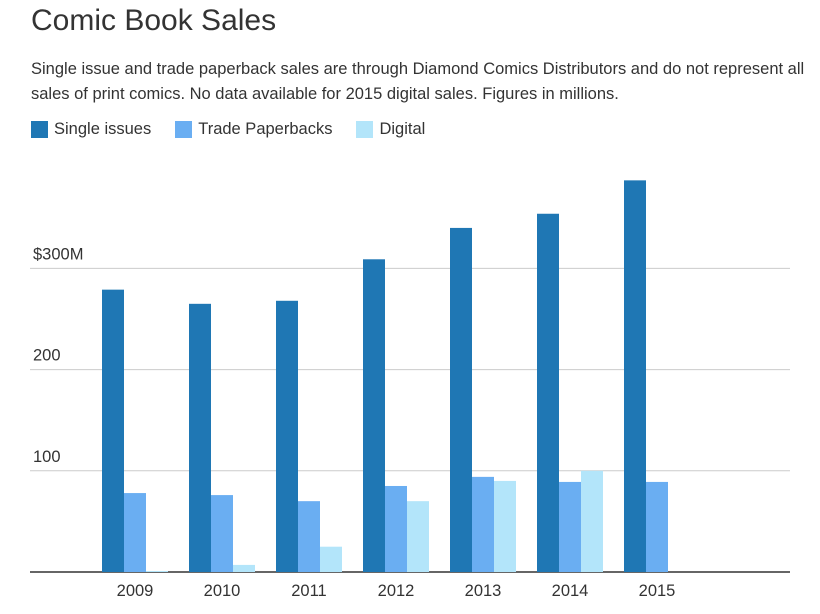 The image size is (820, 614). Describe the element at coordinates (396, 591) in the screenshot. I see `x-tick-label: 2012` at that location.